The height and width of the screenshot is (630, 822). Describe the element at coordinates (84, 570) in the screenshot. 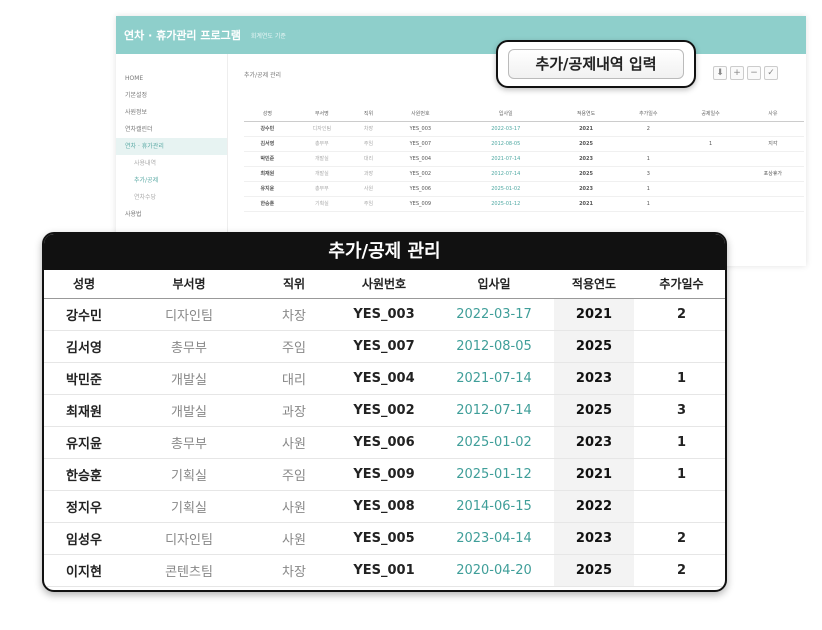

I see `table-cell: 이지현` at that location.